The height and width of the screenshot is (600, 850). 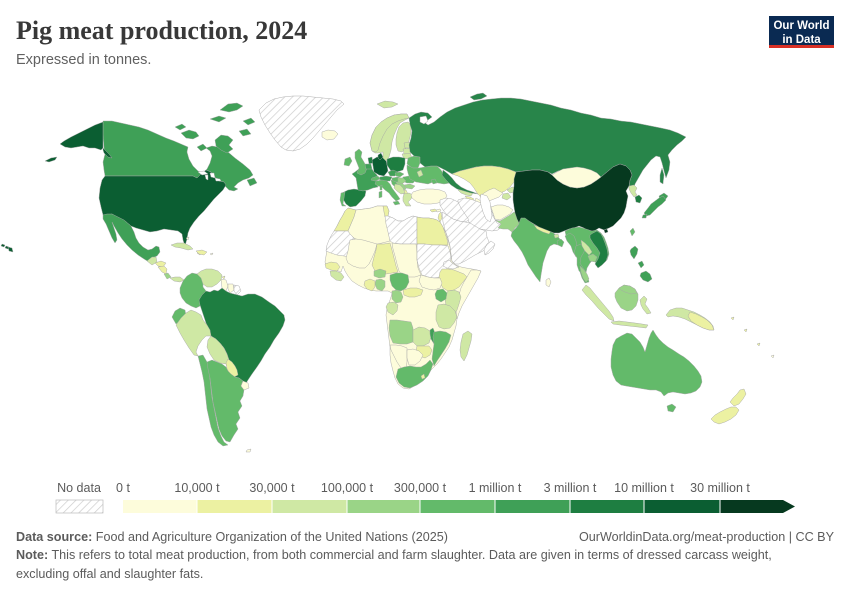 What do you see at coordinates (197, 488) in the screenshot?
I see `svg-text: 10,000 t` at bounding box center [197, 488].